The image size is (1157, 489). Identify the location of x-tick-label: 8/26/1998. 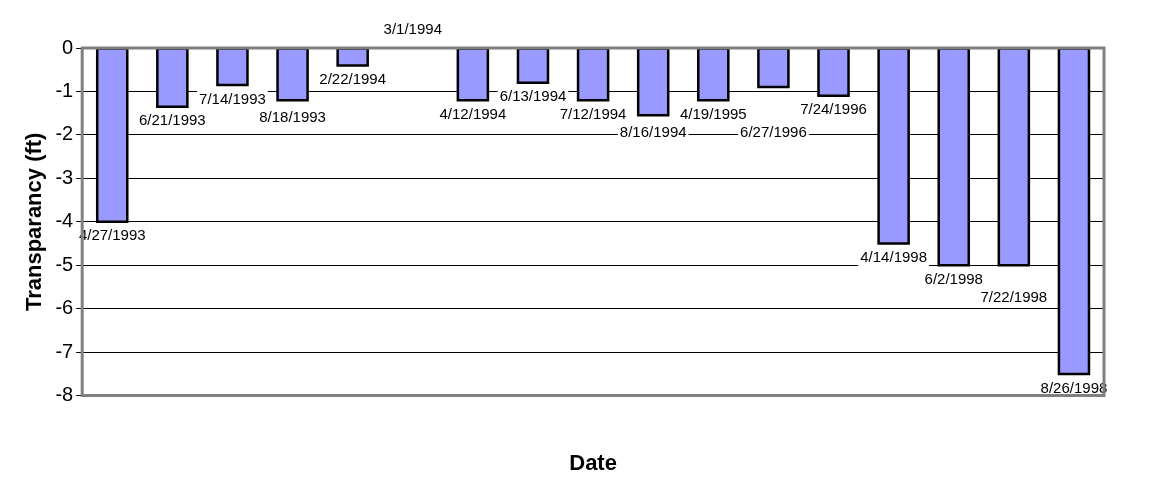
(1074, 387).